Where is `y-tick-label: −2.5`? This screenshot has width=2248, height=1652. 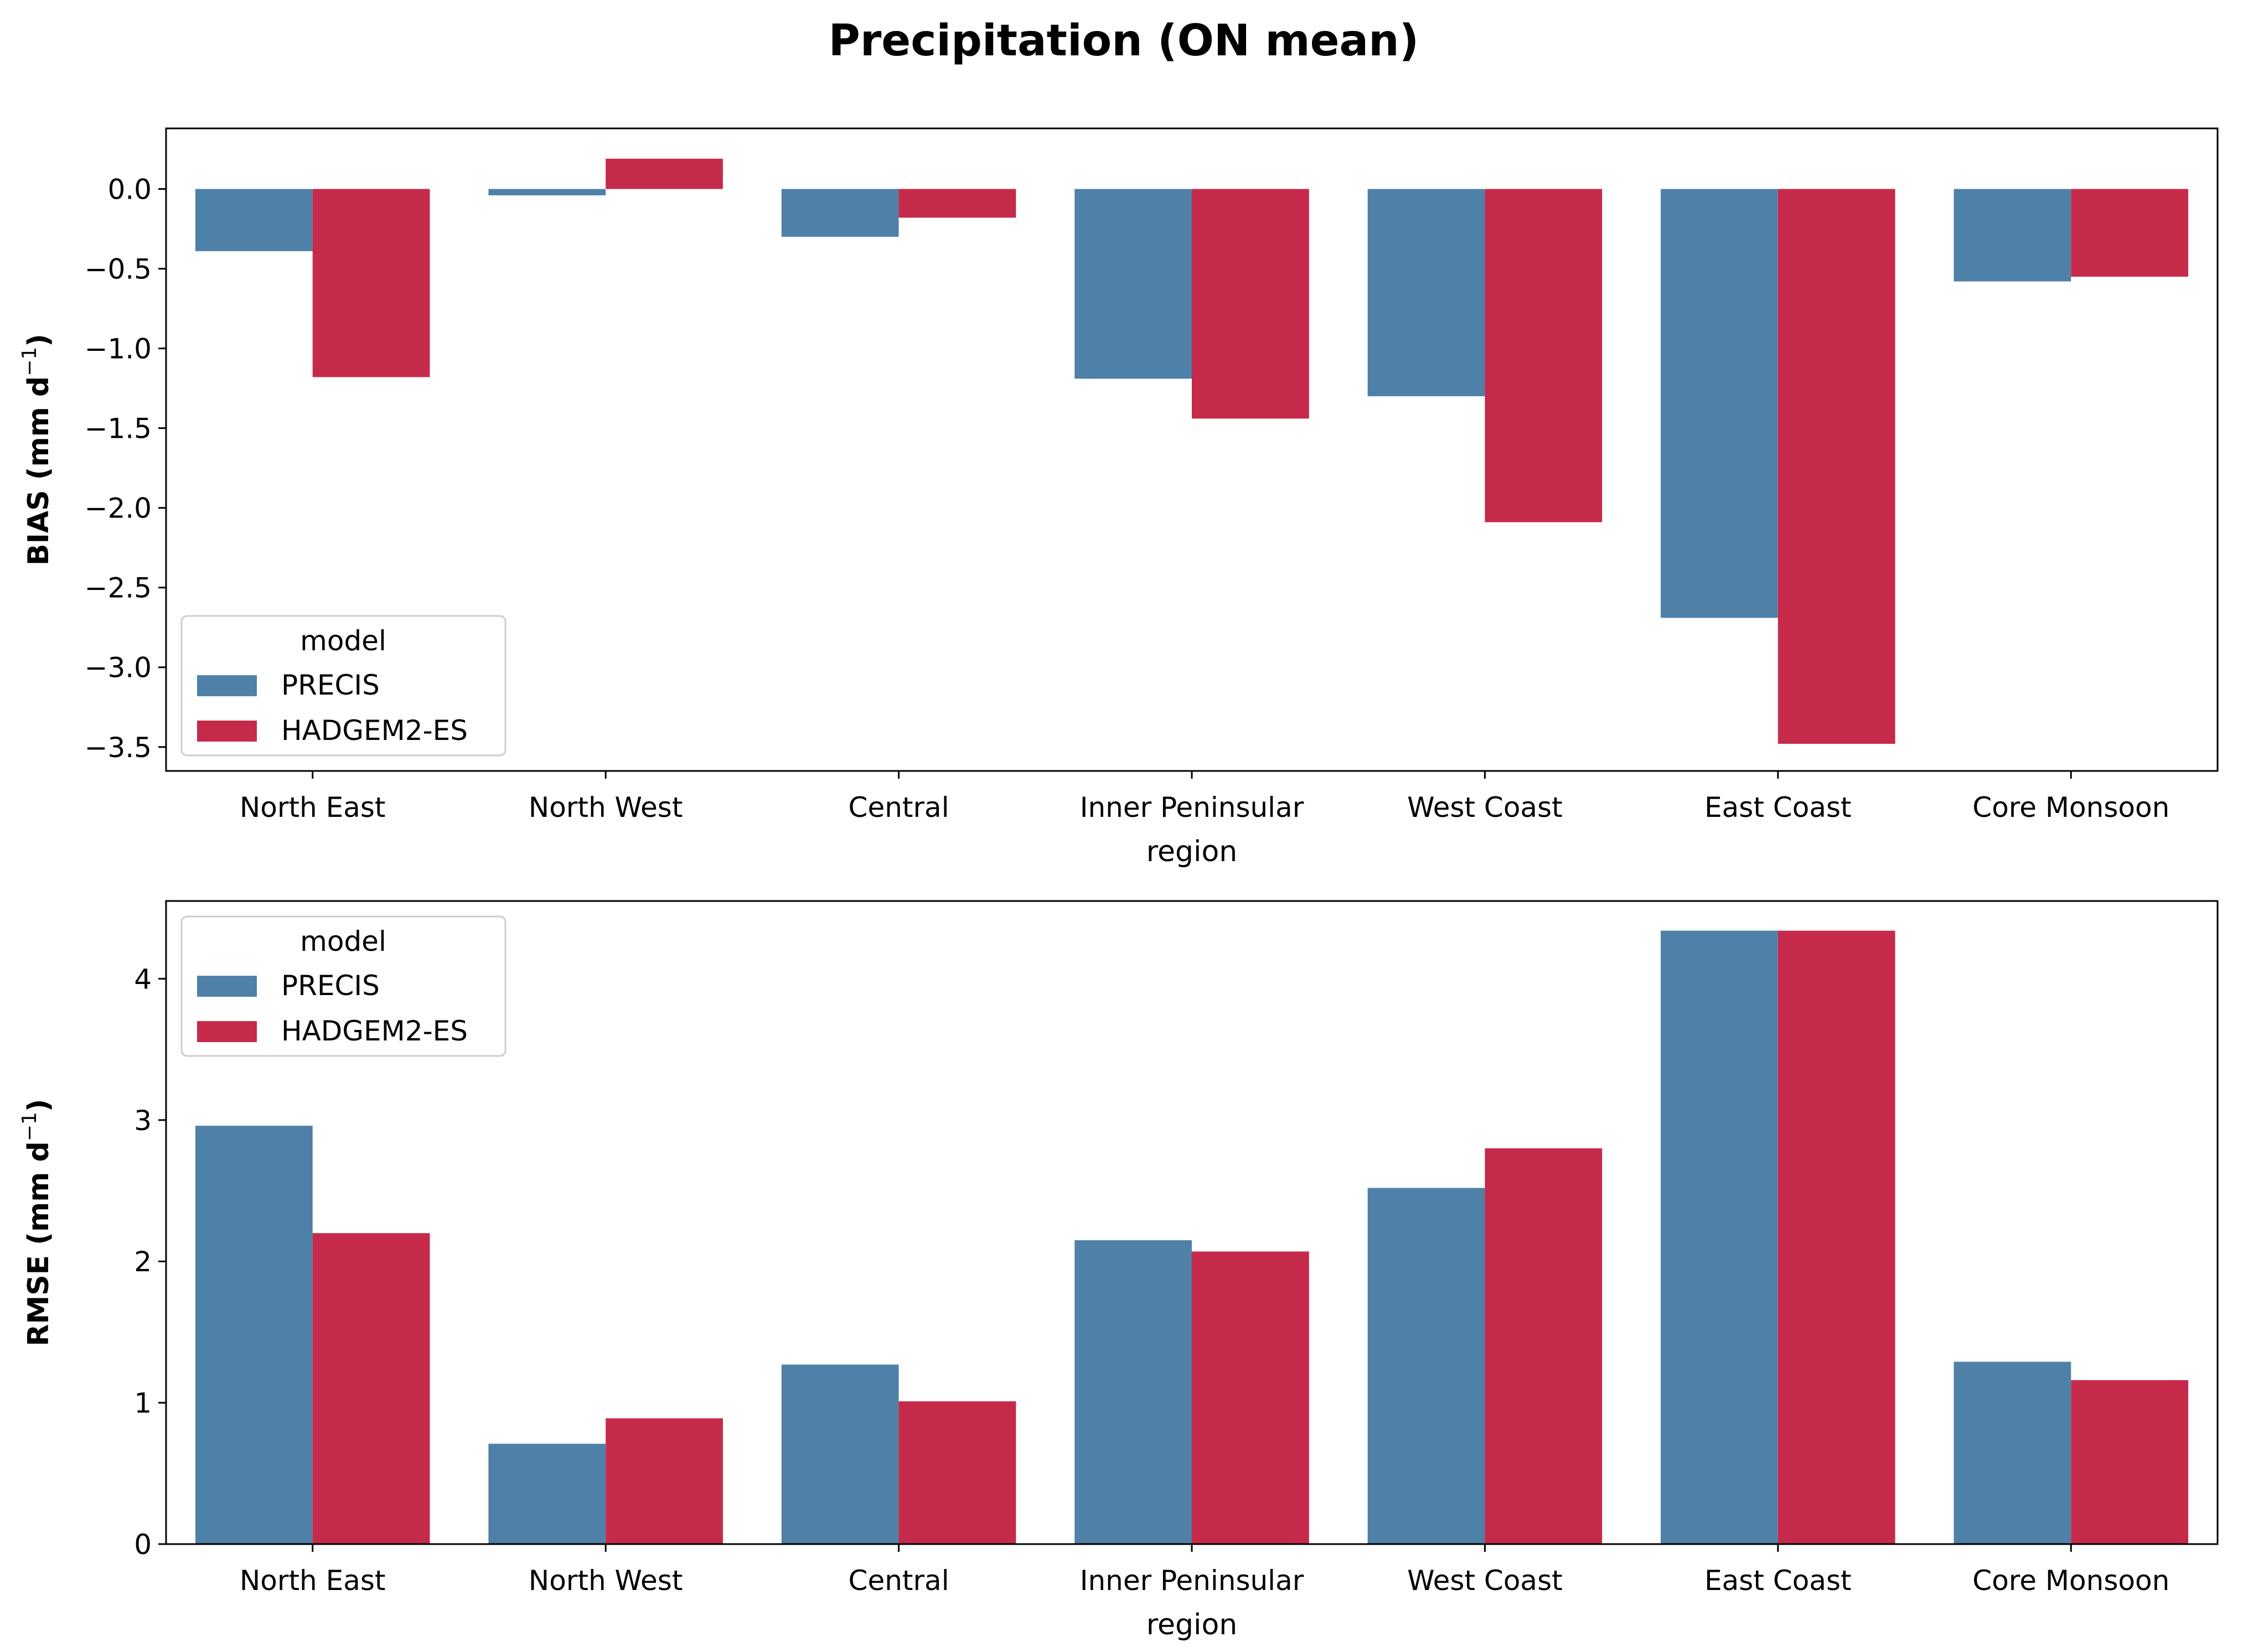 y-tick-label: −2.5 is located at coordinates (119, 588).